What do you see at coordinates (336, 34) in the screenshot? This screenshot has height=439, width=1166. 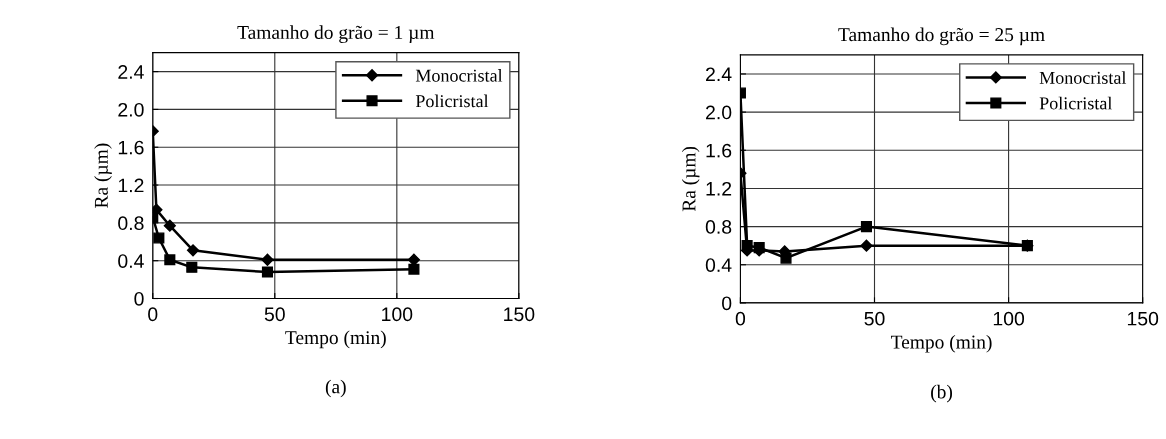 I see `chart-title: Tamanho do grão = 1 µm` at bounding box center [336, 34].